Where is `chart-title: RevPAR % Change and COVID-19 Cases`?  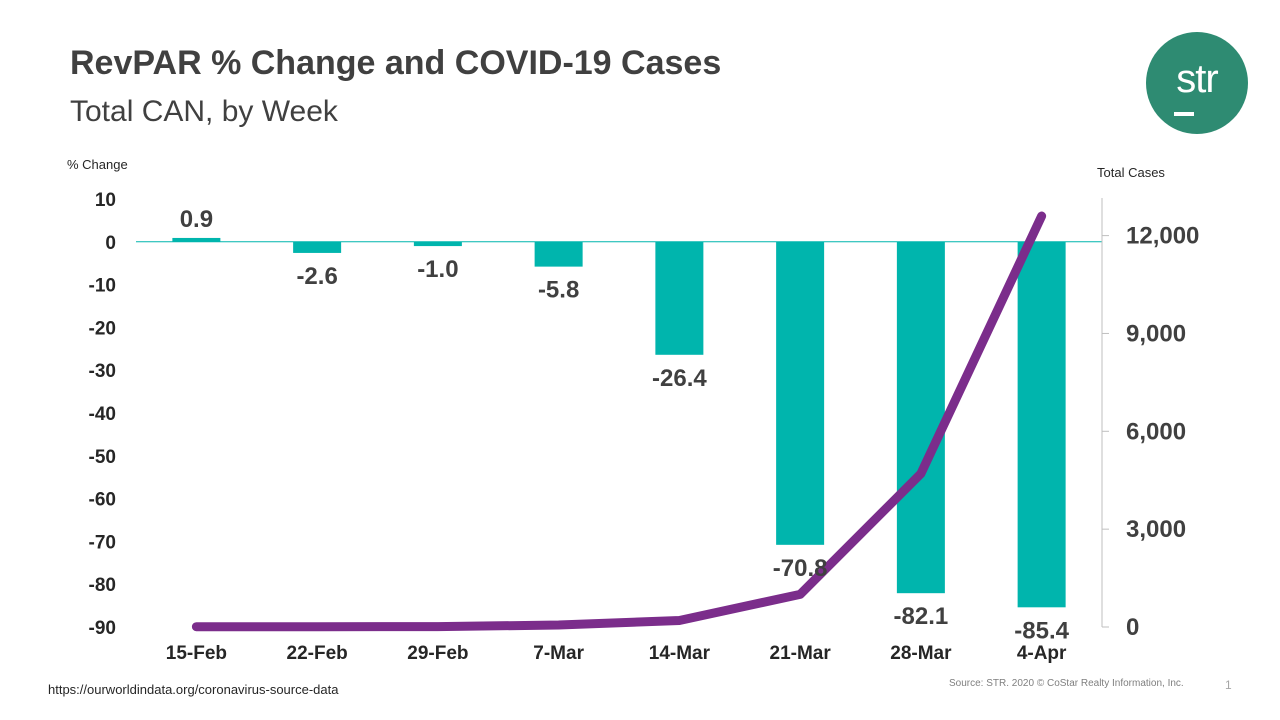 chart-title: RevPAR % Change and COVID-19 Cases is located at coordinates (396, 63).